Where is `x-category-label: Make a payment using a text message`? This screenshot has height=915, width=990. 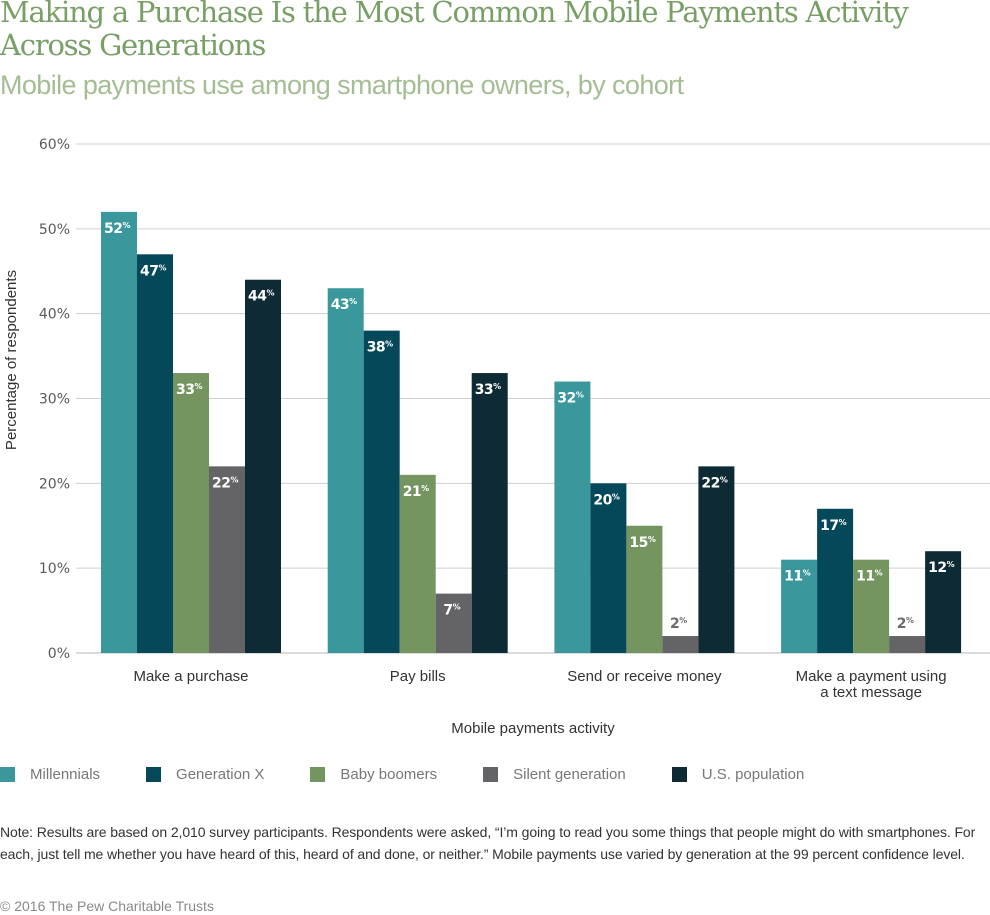
x-category-label: Make a payment using a text message is located at coordinates (871, 684).